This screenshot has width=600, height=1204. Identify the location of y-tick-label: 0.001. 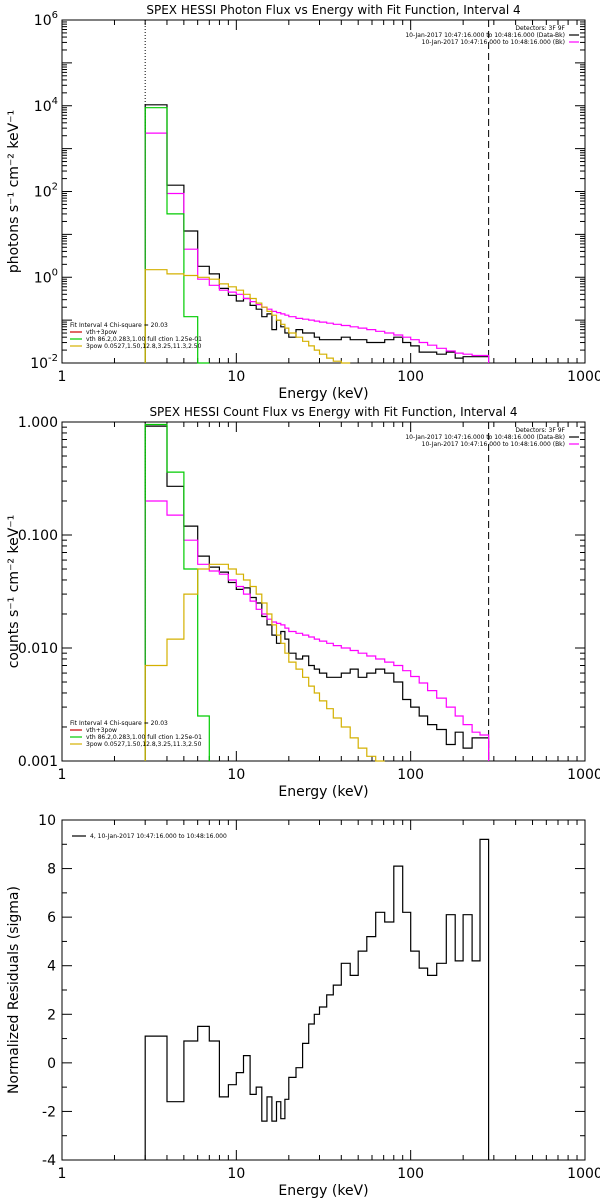
(38, 762).